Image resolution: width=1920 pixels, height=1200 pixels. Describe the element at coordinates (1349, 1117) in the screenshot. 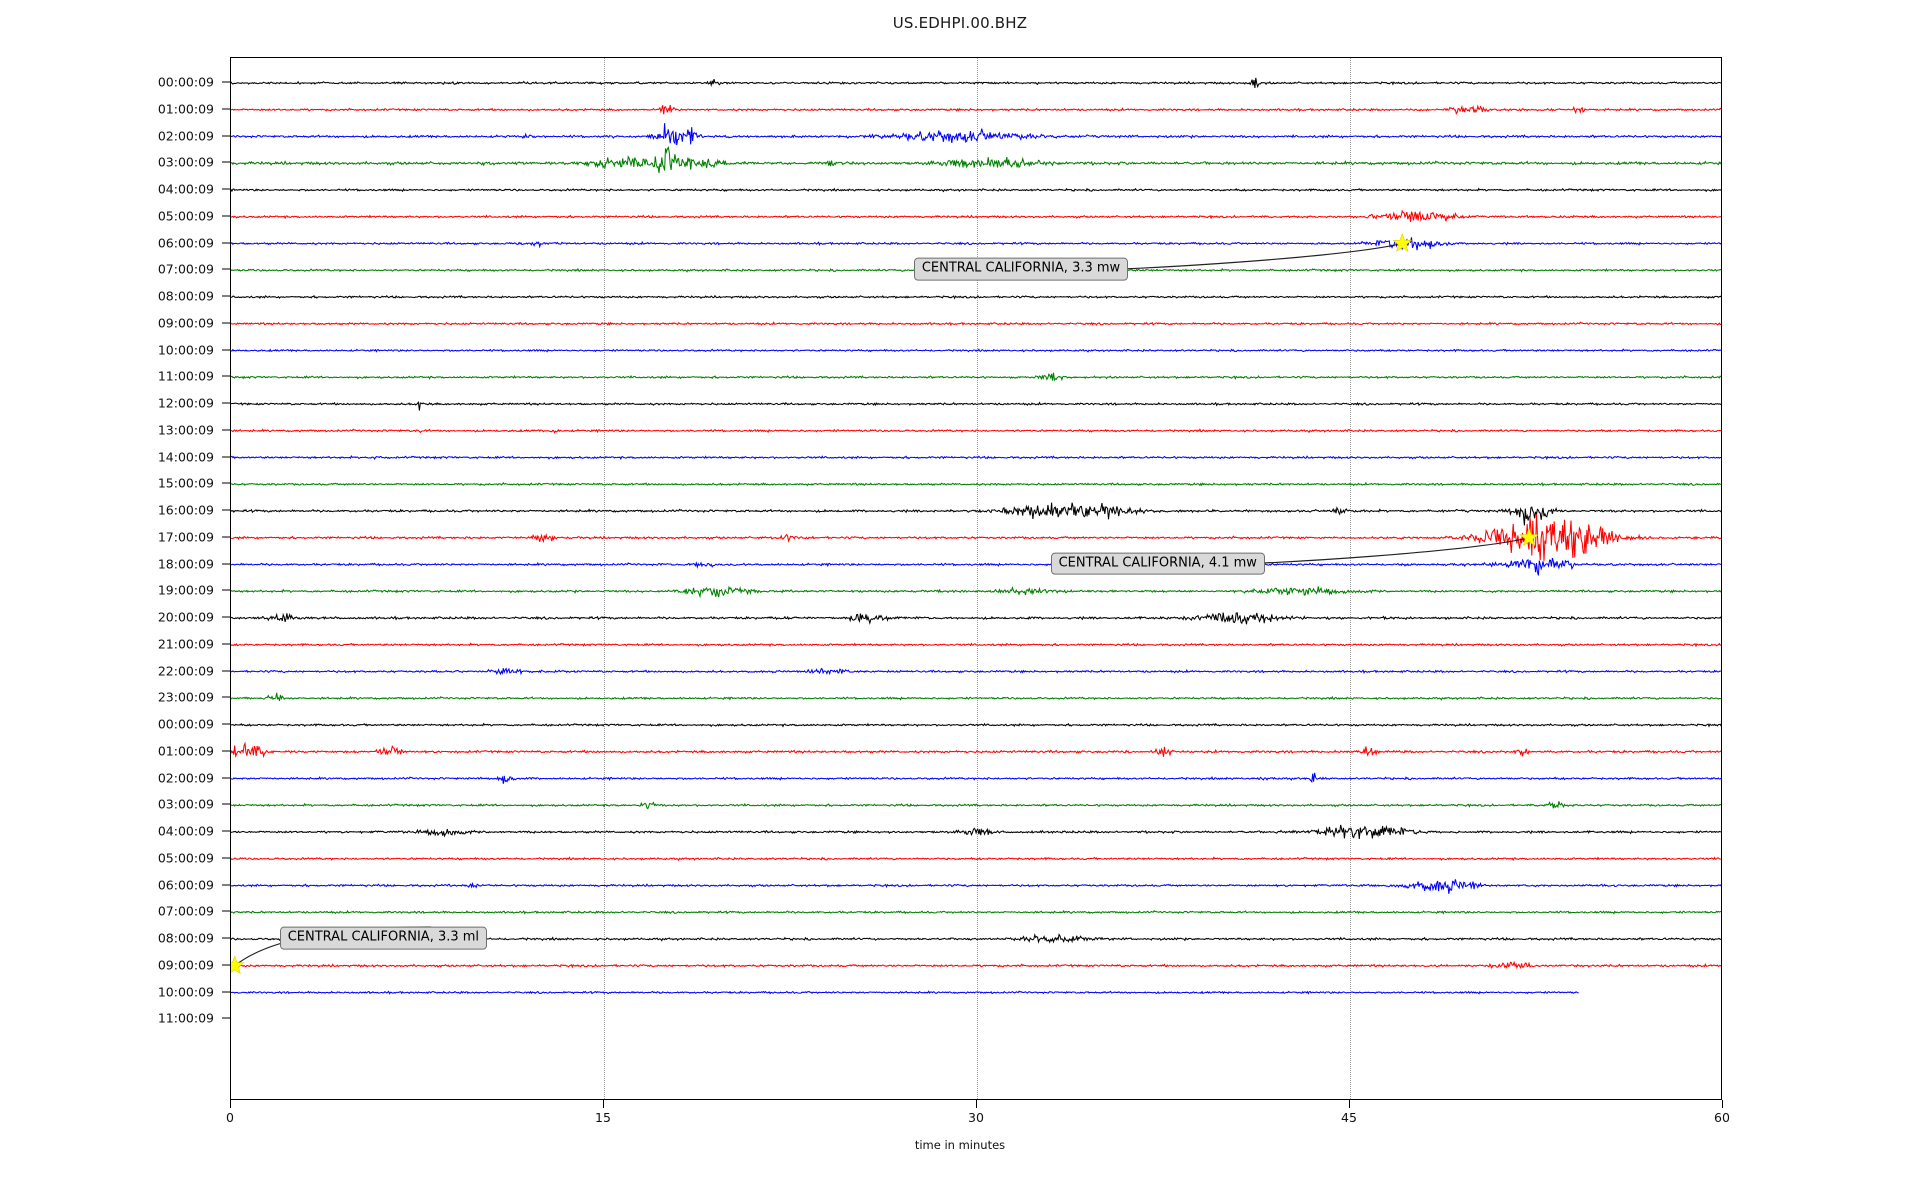

I see `x-axis-tick-label: 45` at that location.